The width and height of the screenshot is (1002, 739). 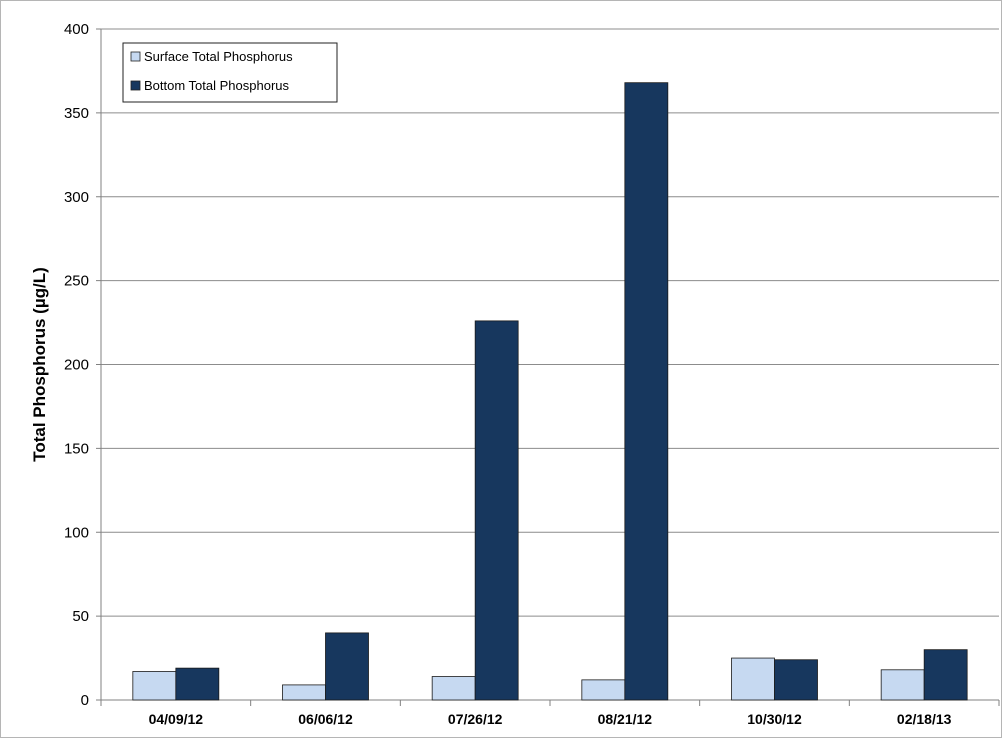 What do you see at coordinates (80, 616) in the screenshot?
I see `y-tick-label: 50` at bounding box center [80, 616].